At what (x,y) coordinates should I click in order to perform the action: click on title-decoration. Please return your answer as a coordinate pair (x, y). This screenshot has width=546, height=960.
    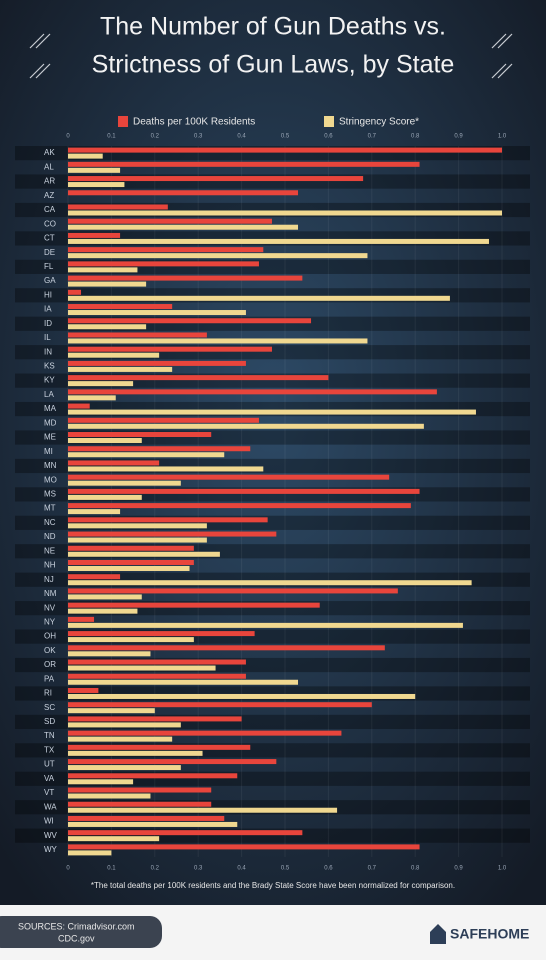
    Looking at the image, I should click on (271, 56).